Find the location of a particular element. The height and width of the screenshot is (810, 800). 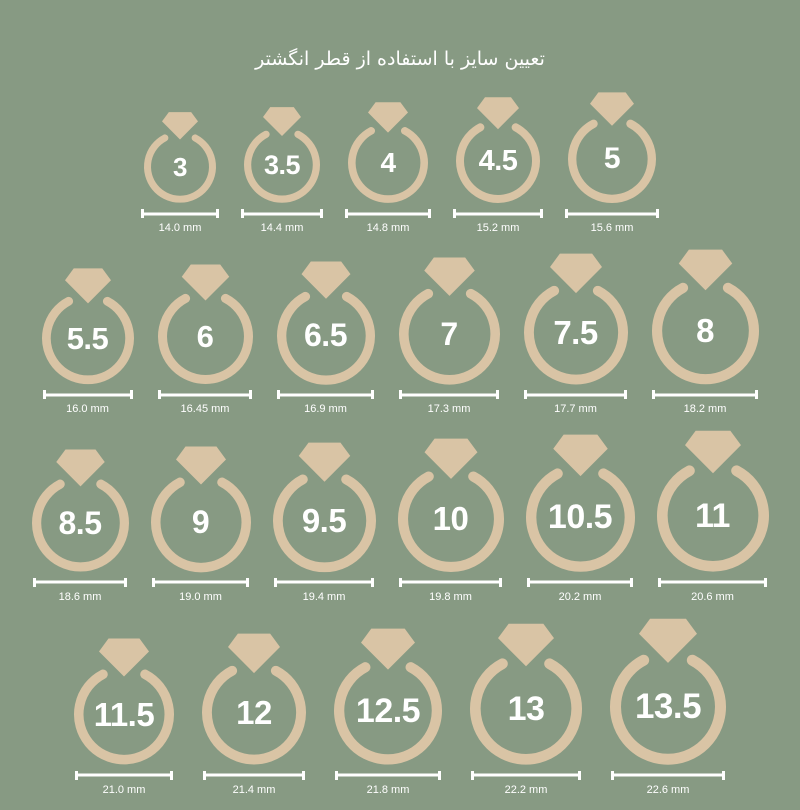

ring-size-item: 6 16.45 mm is located at coordinates (205, 339).